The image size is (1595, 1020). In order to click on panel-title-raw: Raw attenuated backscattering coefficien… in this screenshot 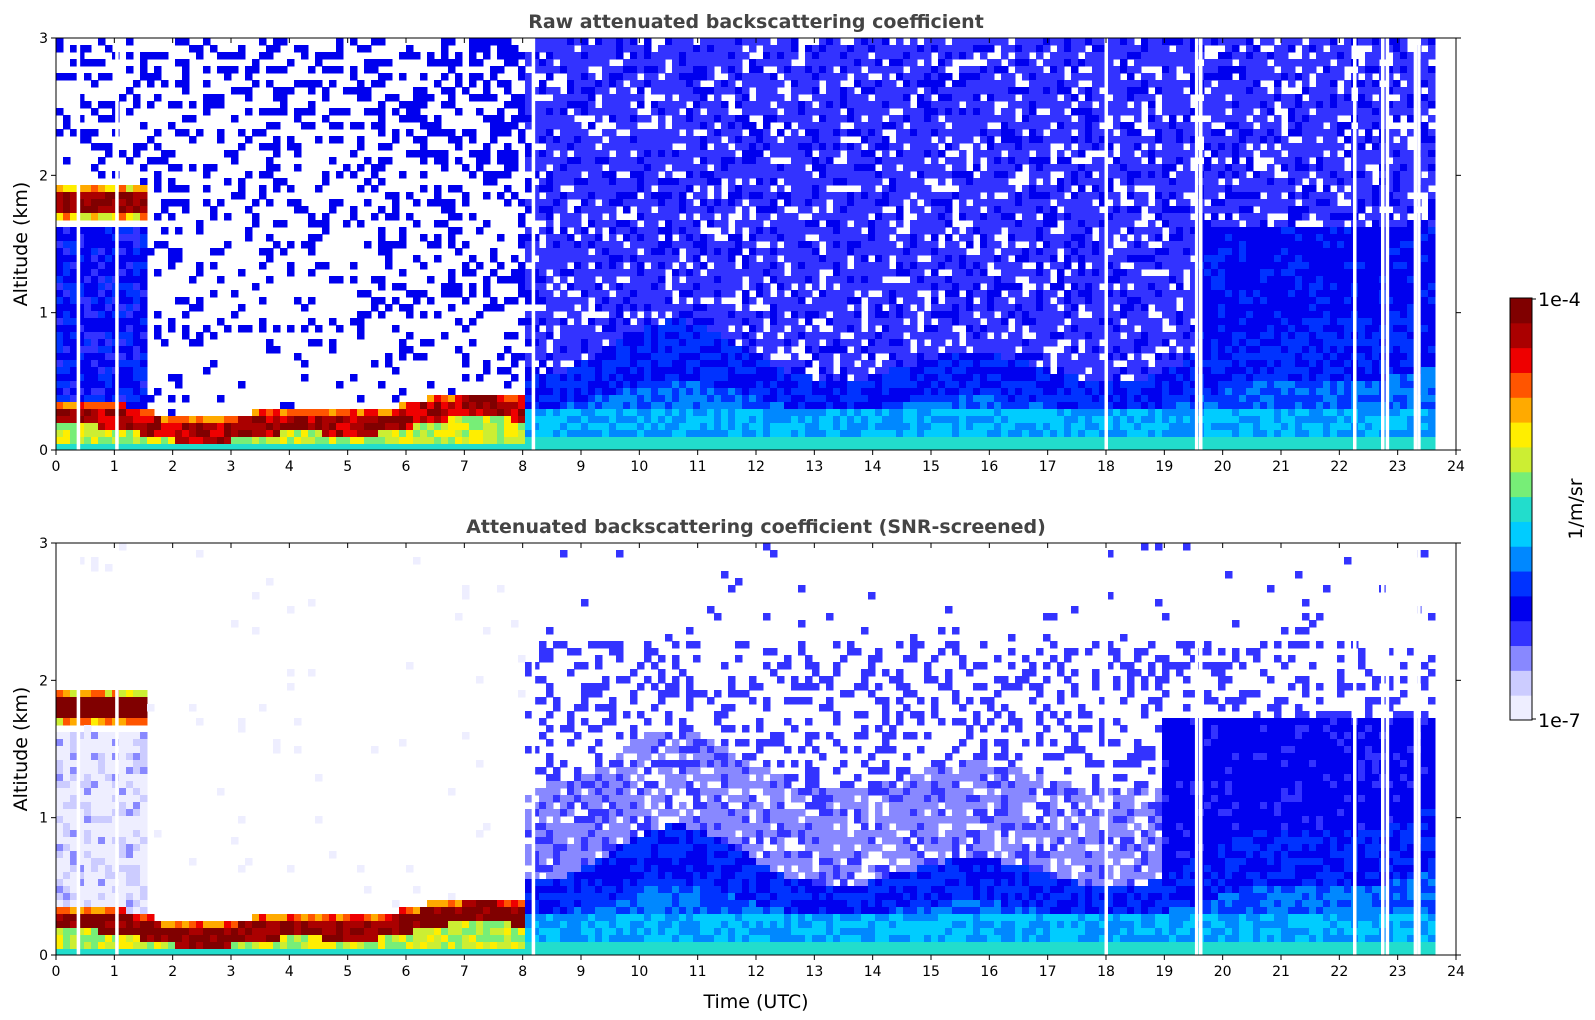, I will do `click(756, 22)`.